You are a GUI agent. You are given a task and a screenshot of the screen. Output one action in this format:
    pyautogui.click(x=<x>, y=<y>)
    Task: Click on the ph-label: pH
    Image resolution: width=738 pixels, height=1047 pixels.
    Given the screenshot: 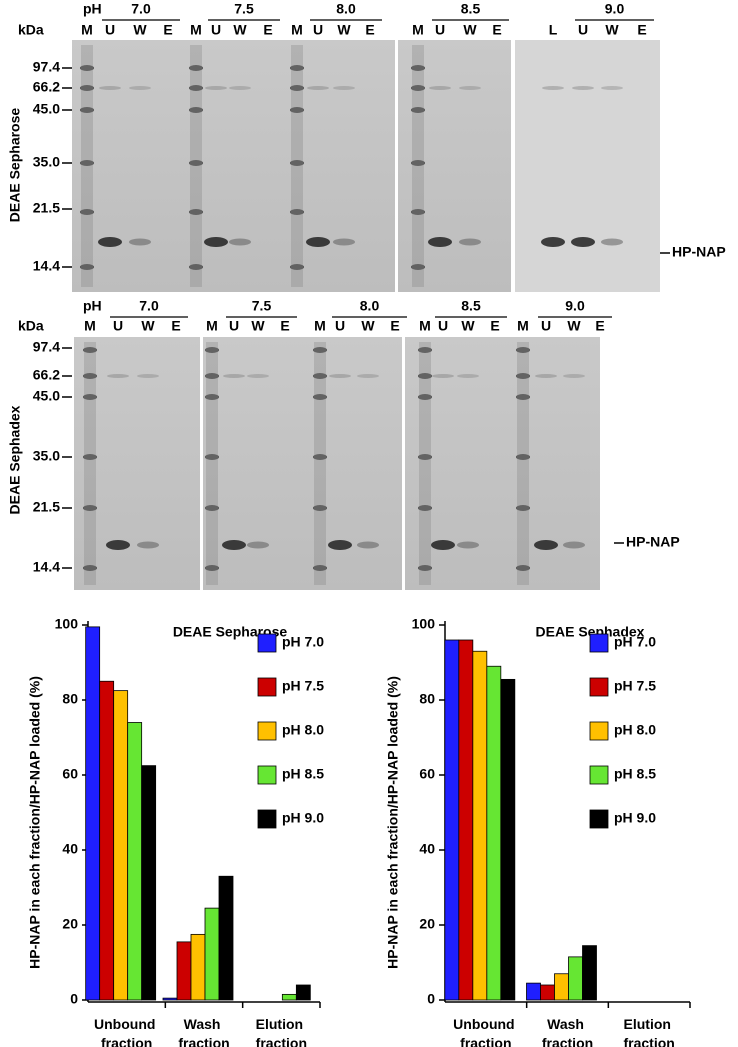 What is the action you would take?
    pyautogui.click(x=92, y=9)
    